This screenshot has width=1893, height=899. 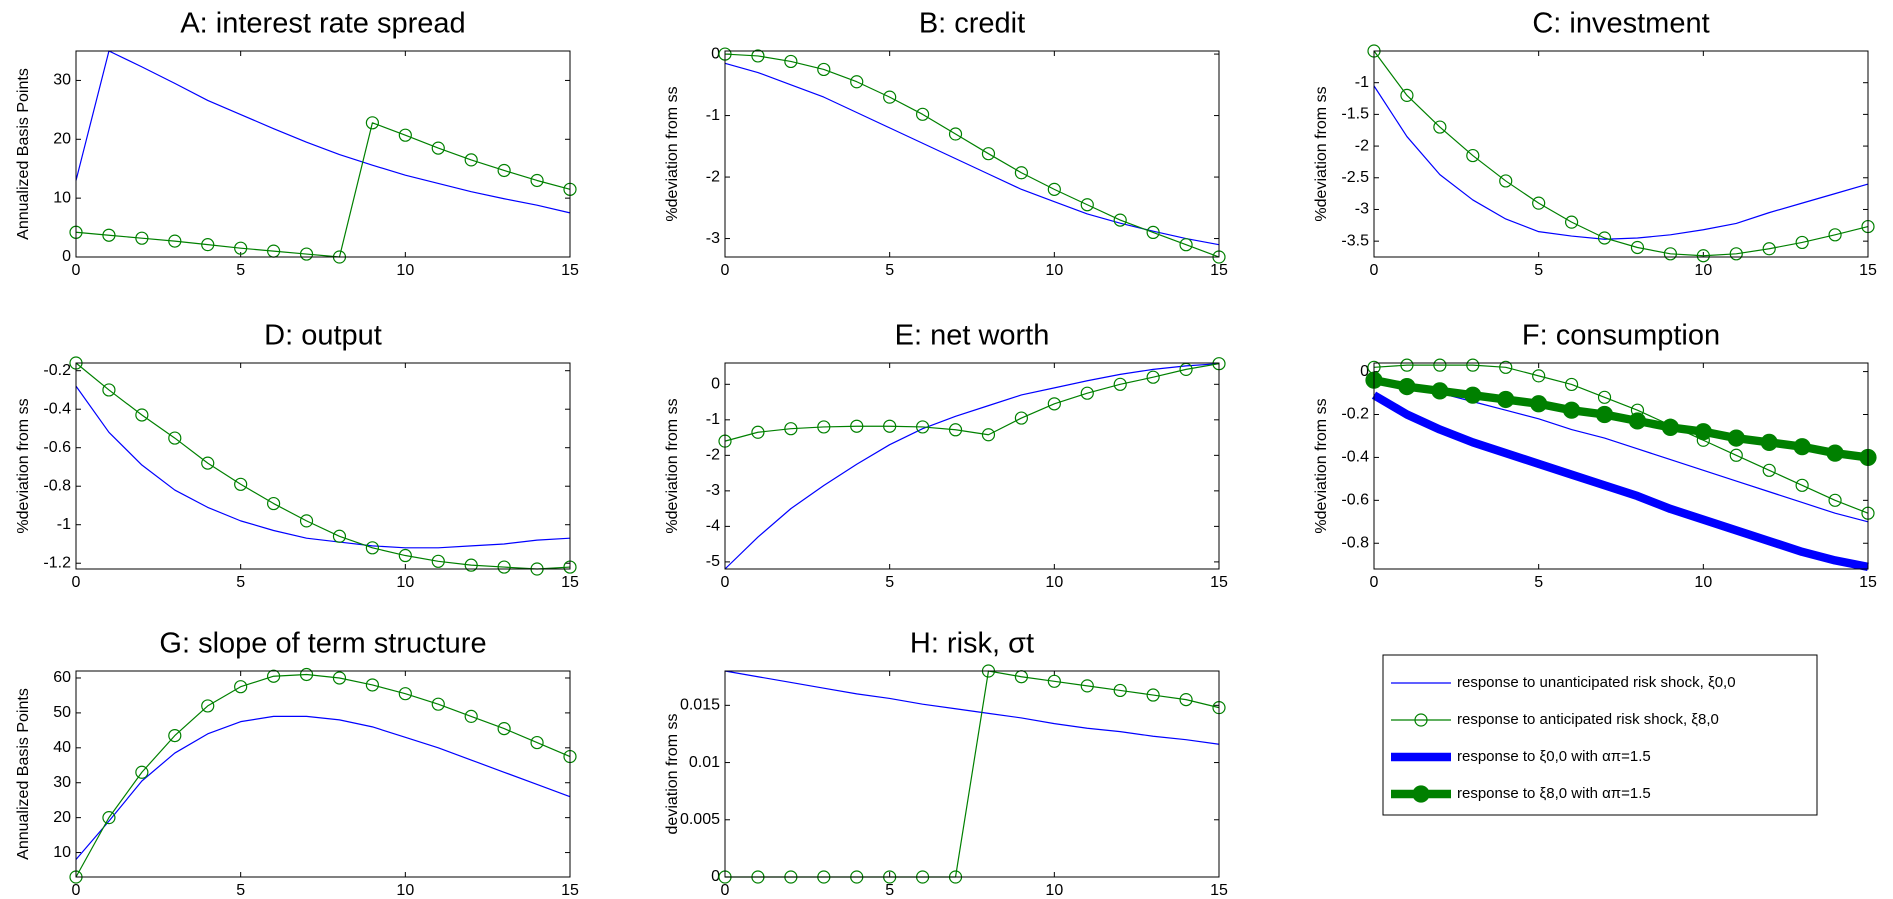 What do you see at coordinates (62, 712) in the screenshot?
I see `y-tick-label: 50` at bounding box center [62, 712].